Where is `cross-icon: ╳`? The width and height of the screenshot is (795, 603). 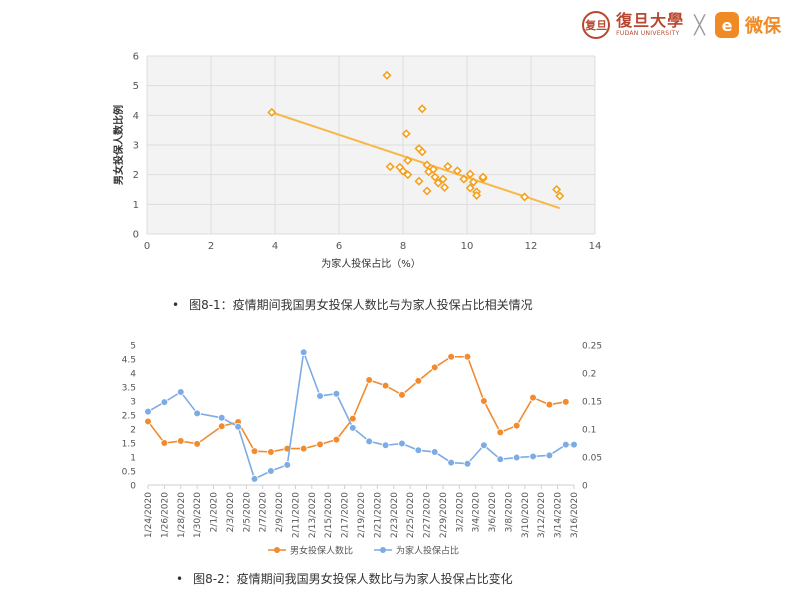 cross-icon: ╳ is located at coordinates (699, 25).